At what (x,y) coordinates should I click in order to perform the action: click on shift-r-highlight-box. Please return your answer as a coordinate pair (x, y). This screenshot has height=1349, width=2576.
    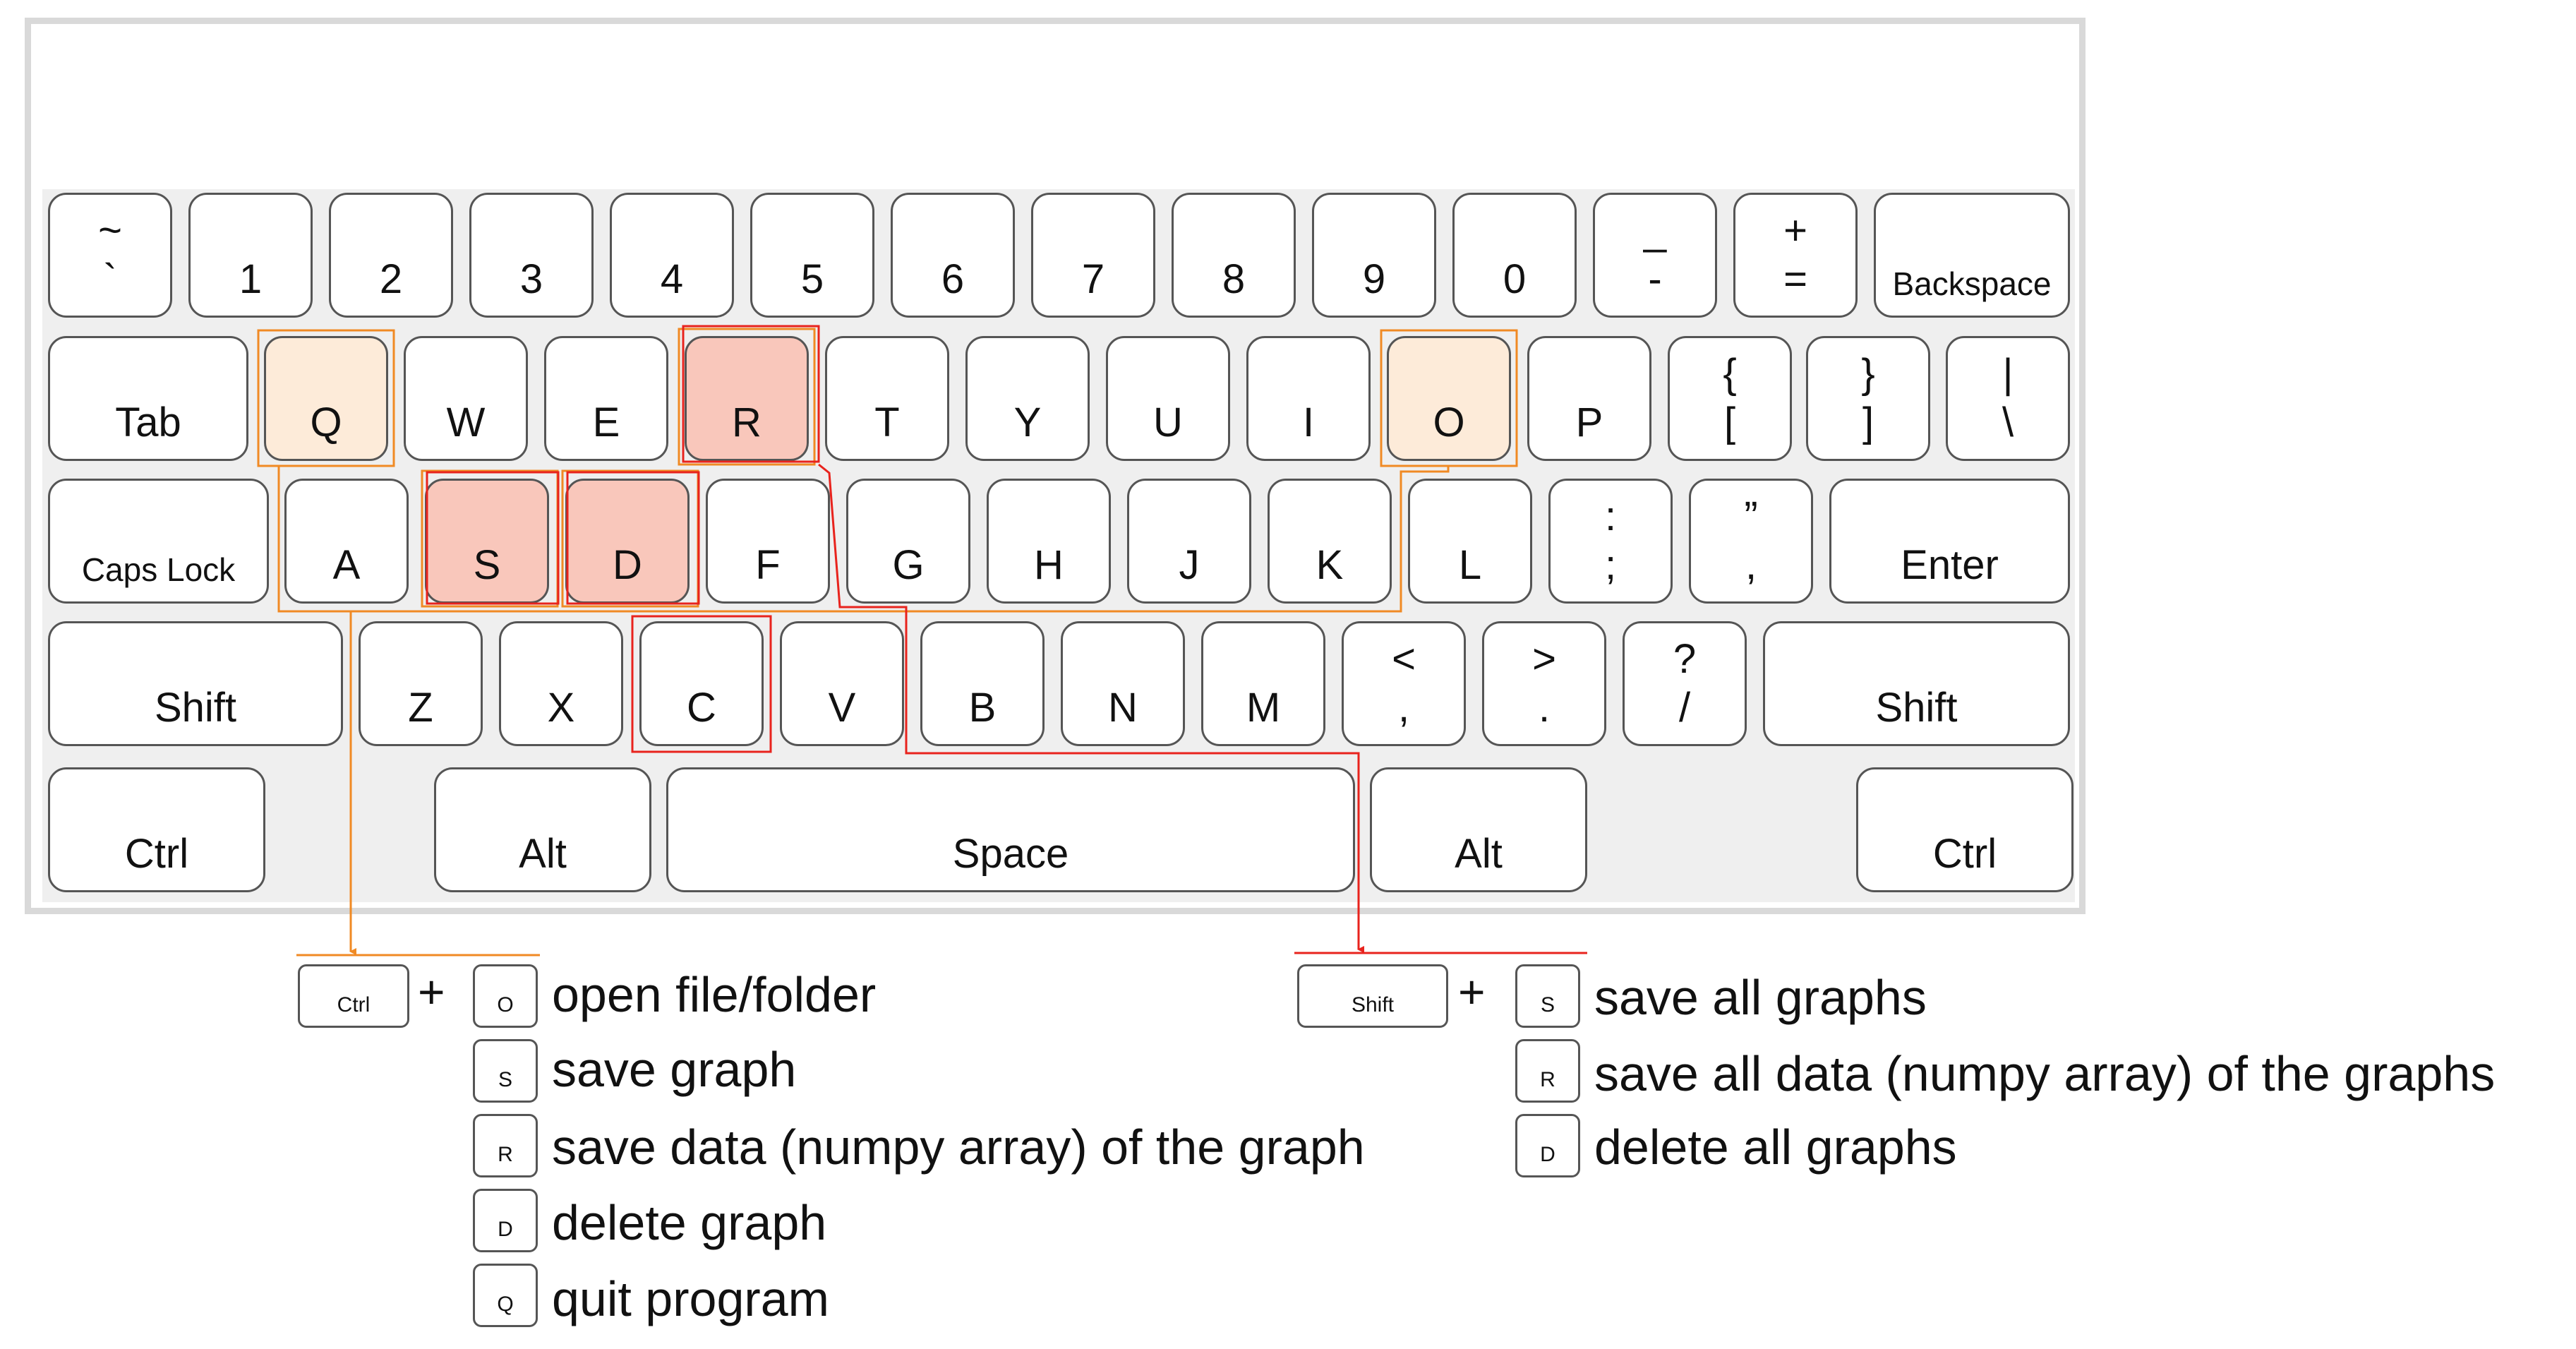
    Looking at the image, I should click on (751, 394).